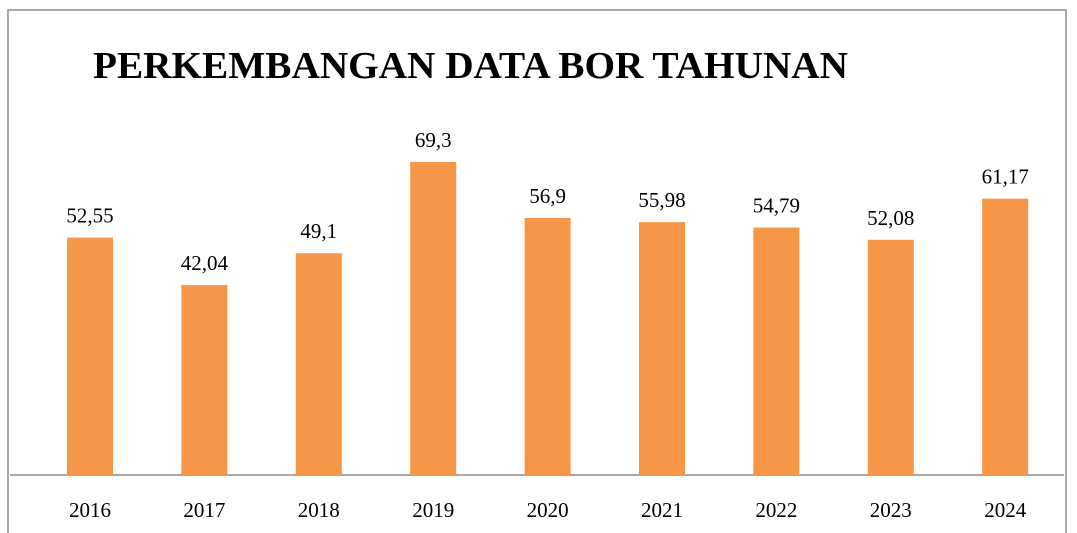 The width and height of the screenshot is (1077, 533). What do you see at coordinates (1005, 177) in the screenshot?
I see `data-label: 61,17` at bounding box center [1005, 177].